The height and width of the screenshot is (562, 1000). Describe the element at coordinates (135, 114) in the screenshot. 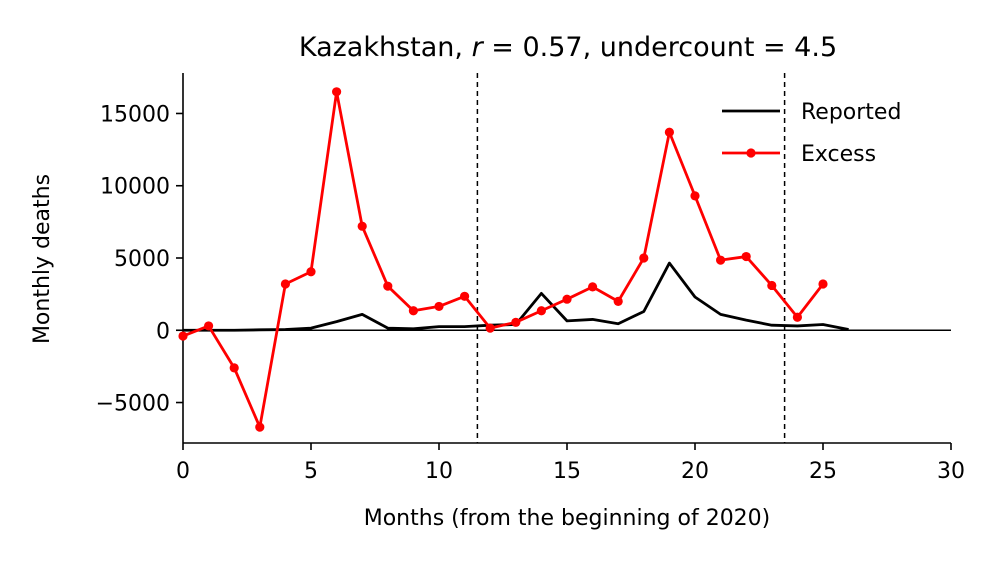

I see `y-tick-label: 15000` at that location.